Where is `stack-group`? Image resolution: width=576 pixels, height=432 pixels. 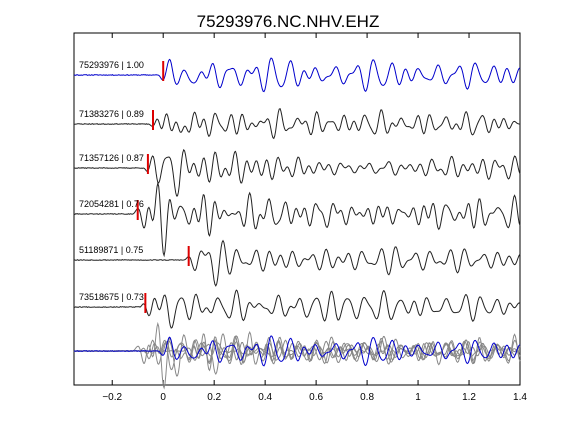
stack-group is located at coordinates (297, 355).